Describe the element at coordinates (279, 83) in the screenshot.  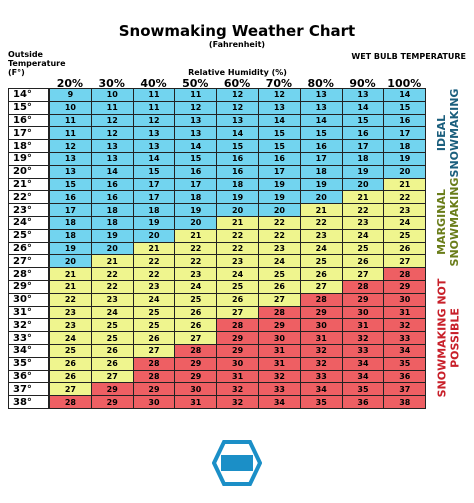
I see `column-header: 70%` at that location.